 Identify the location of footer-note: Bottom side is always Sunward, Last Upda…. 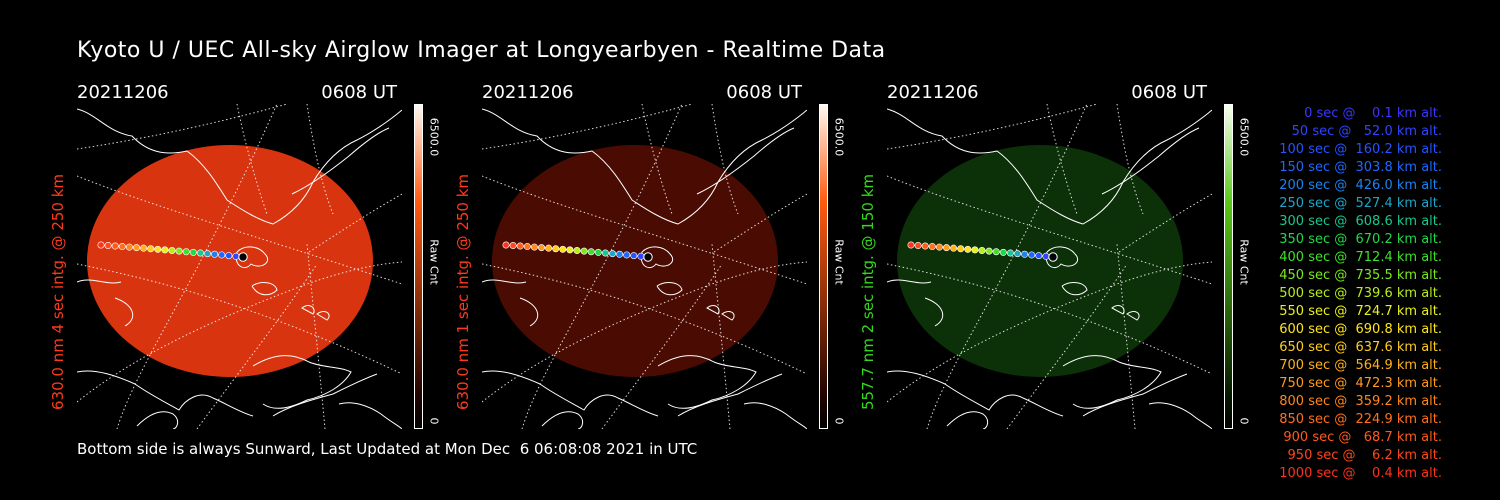
(387, 449).